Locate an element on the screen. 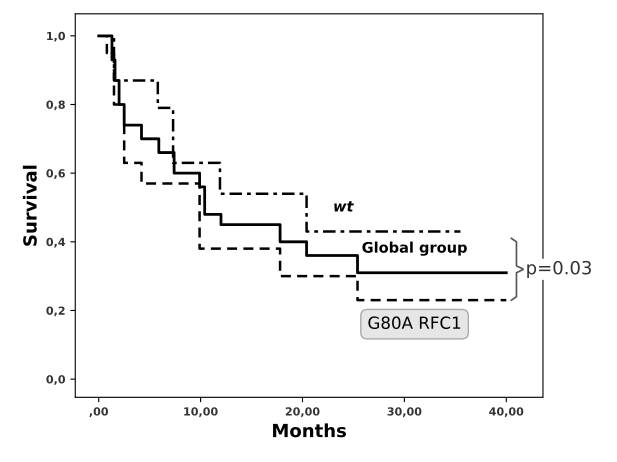 This screenshot has height=462, width=617. annotation: p=0.03 is located at coordinates (559, 269).